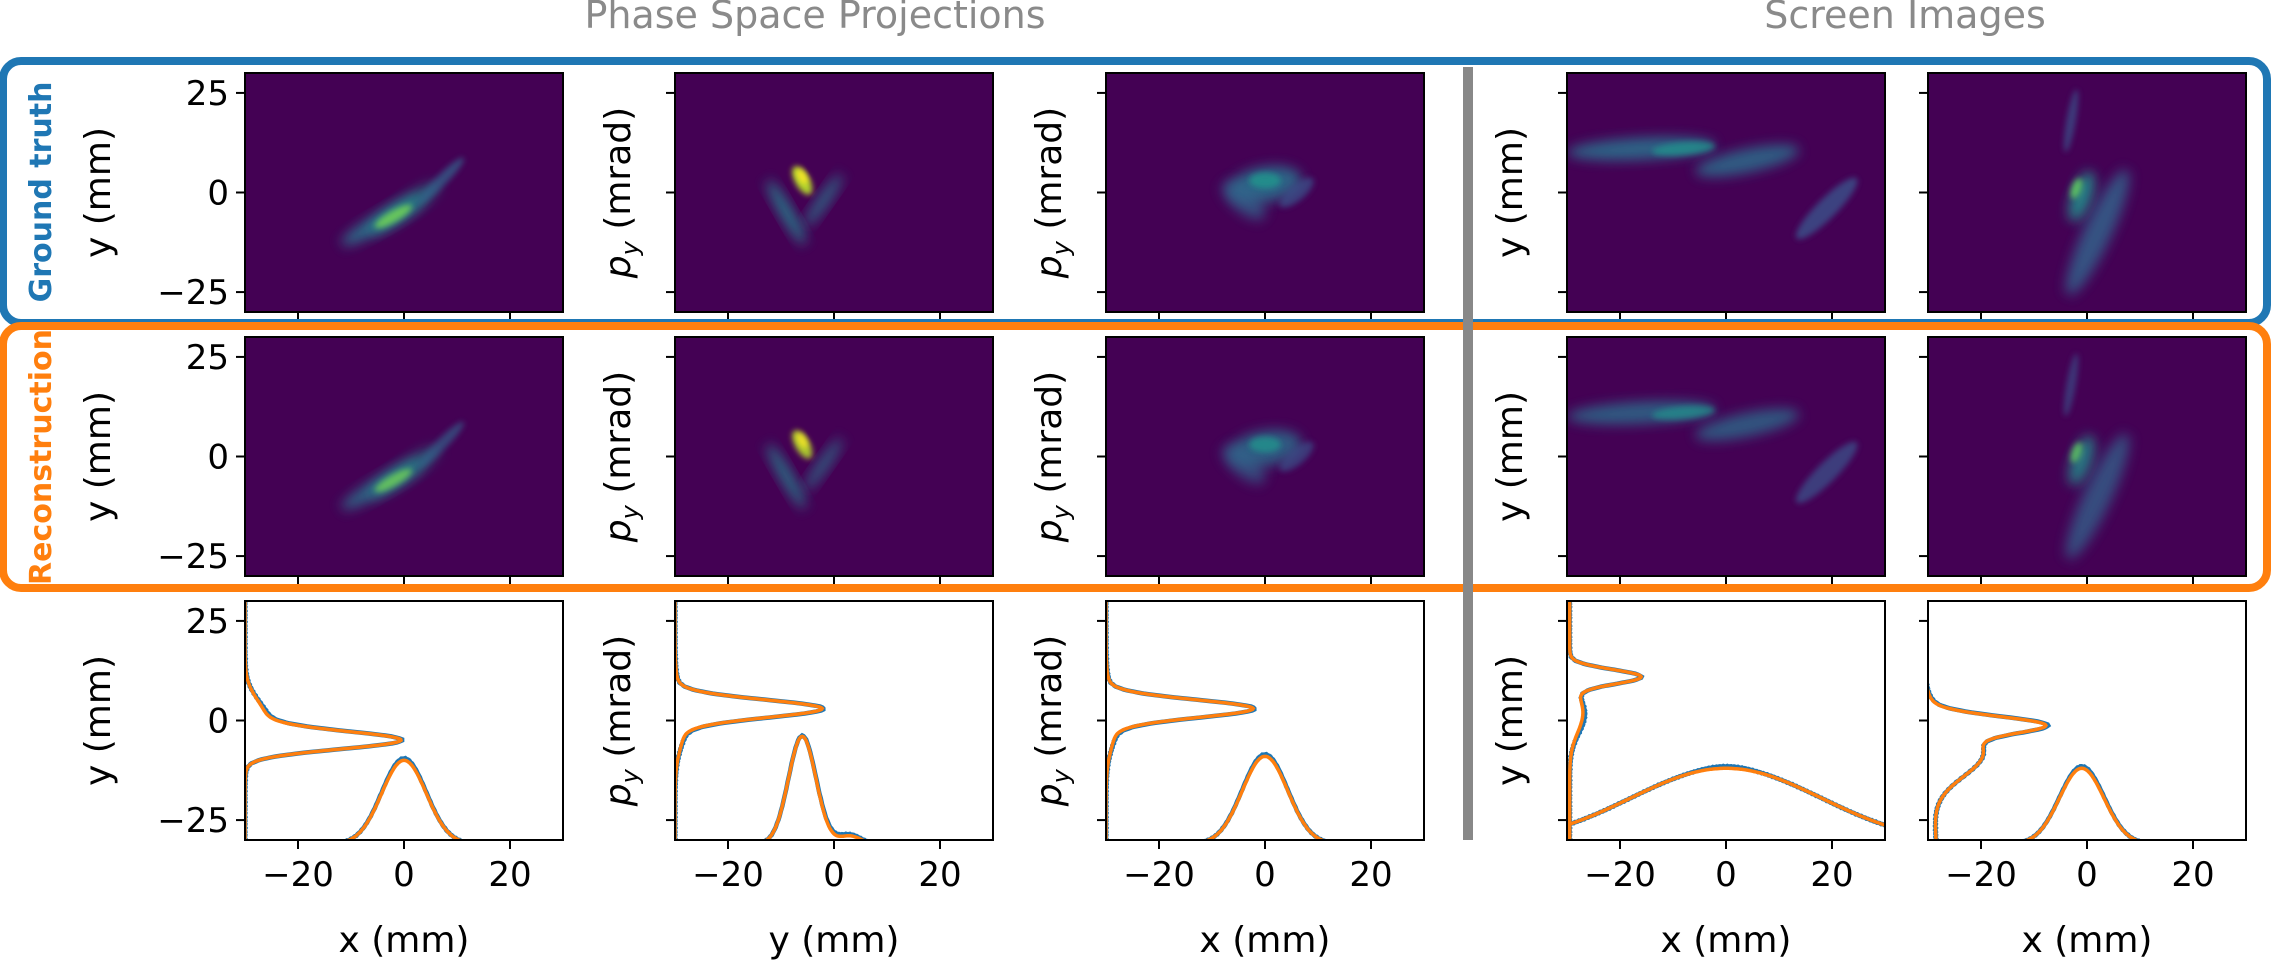 This screenshot has width=2276, height=966. Describe the element at coordinates (41, 457) in the screenshot. I see `row-label-reconstruction: Reconstruction` at that location.